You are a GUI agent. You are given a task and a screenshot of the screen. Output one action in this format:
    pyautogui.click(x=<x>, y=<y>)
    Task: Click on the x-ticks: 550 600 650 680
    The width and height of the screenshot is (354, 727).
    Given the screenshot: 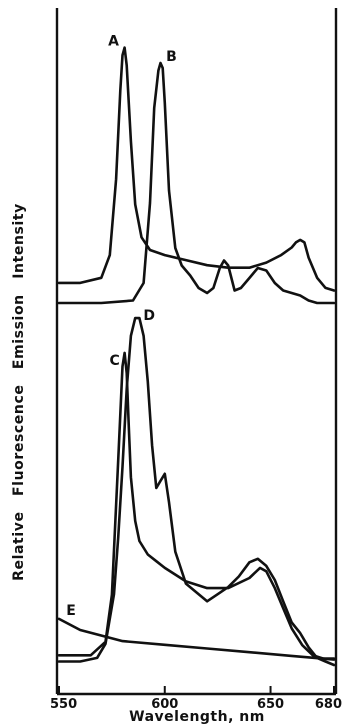 What is the action you would take?
    pyautogui.click(x=196, y=699)
    